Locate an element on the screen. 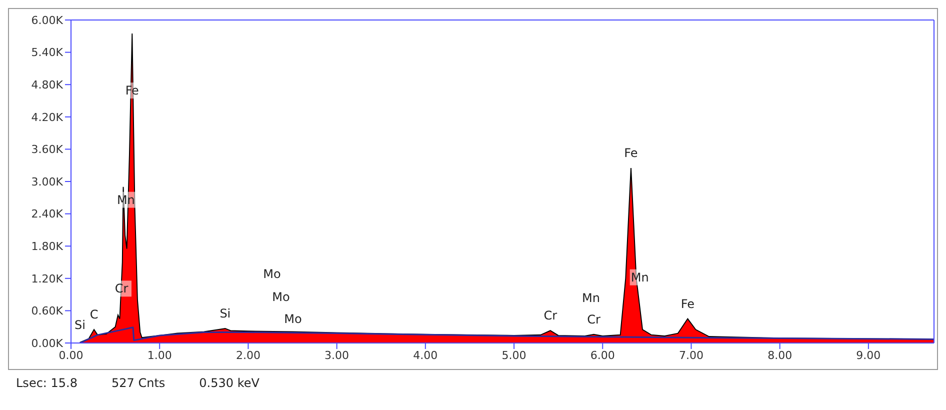 Image resolution: width=946 pixels, height=410 pixels. text: Lsec: 15.8 is located at coordinates (47, 383).